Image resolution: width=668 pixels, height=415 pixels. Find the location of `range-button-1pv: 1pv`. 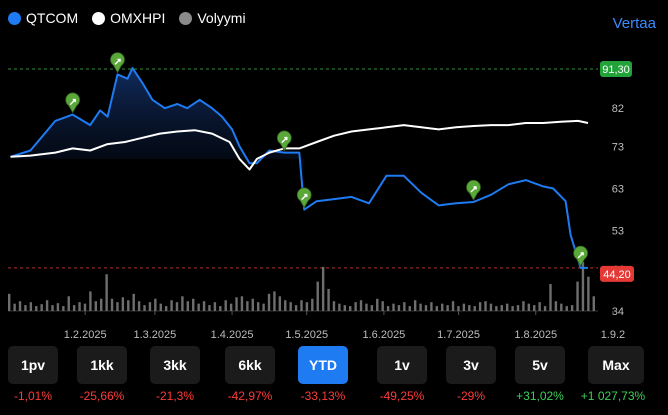

range-button-1pv: 1pv is located at coordinates (33, 365).